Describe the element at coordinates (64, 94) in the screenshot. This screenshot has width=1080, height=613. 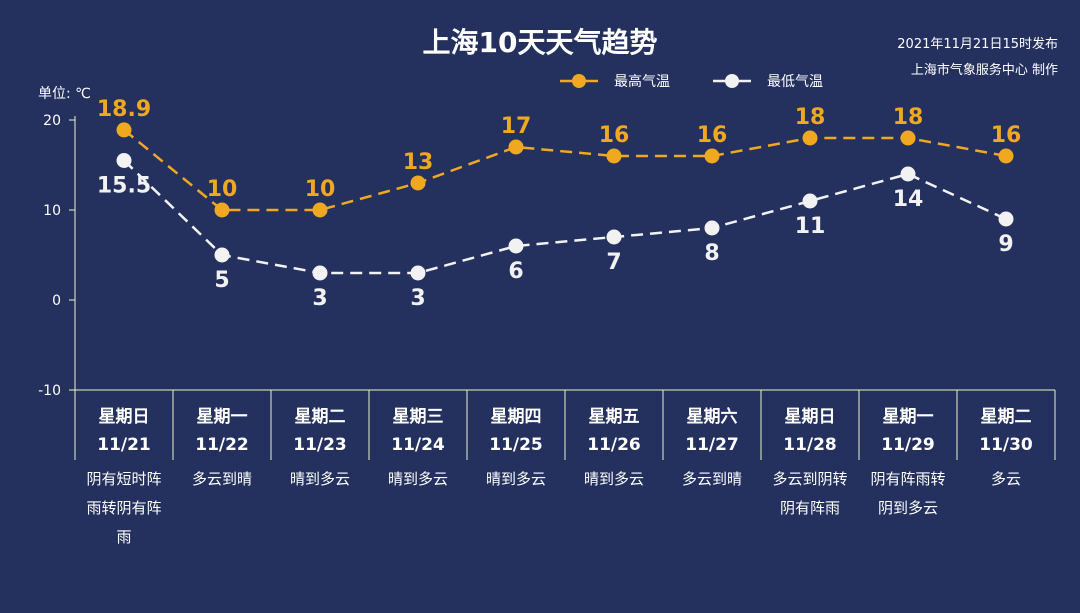
I see `unit-label: 单位: ℃` at that location.